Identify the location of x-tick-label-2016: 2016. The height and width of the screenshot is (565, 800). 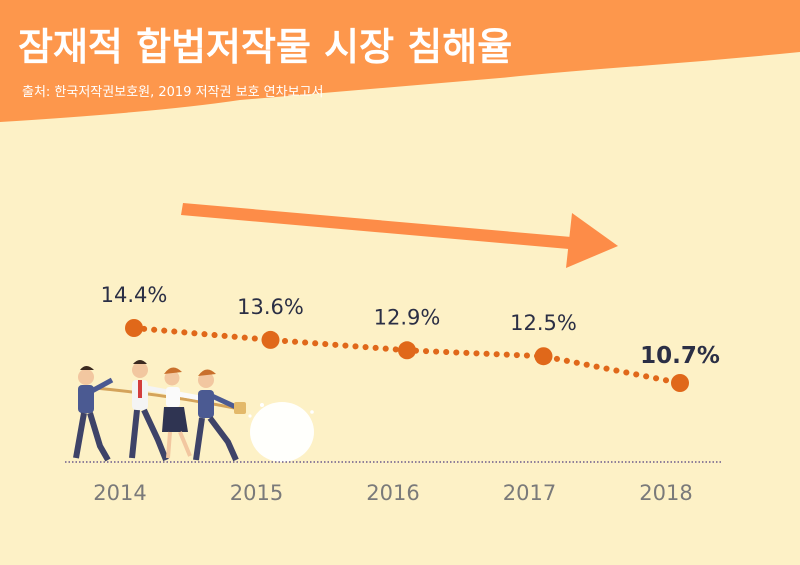
(392, 493).